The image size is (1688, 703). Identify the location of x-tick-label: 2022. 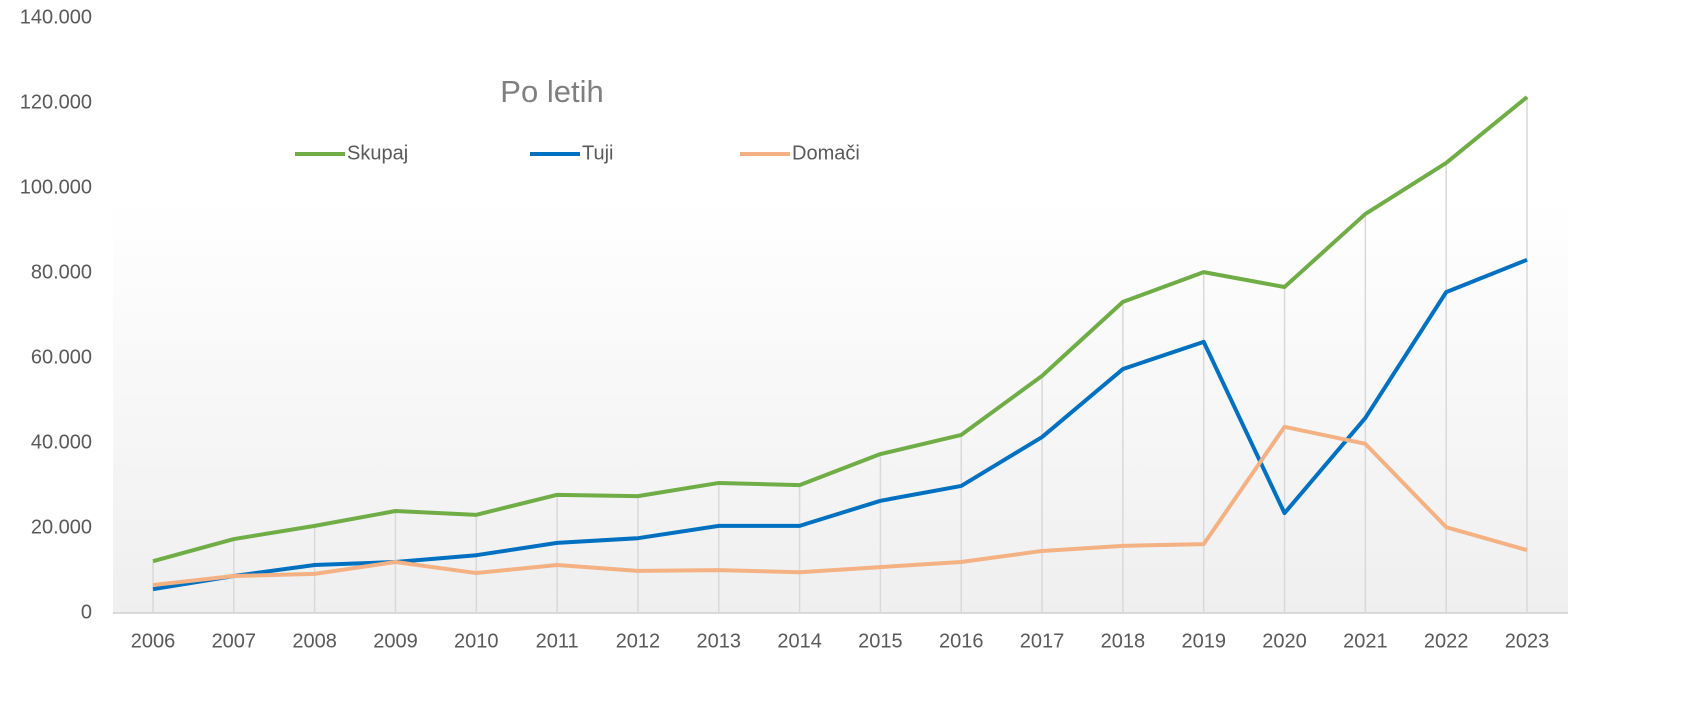
(1446, 641).